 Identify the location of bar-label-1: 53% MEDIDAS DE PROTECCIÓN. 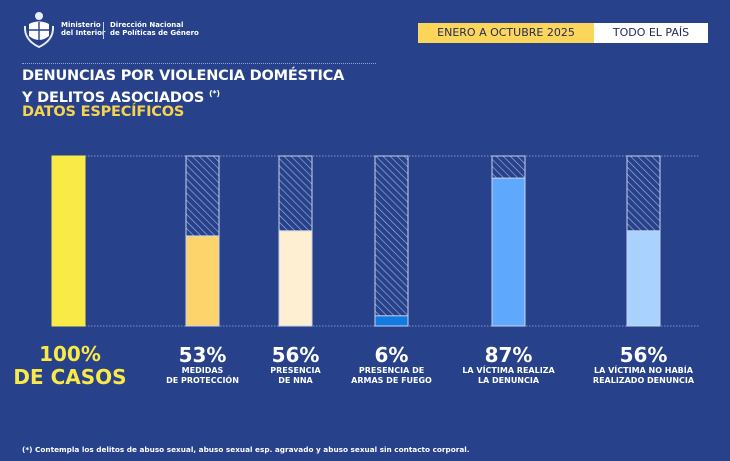
(203, 364).